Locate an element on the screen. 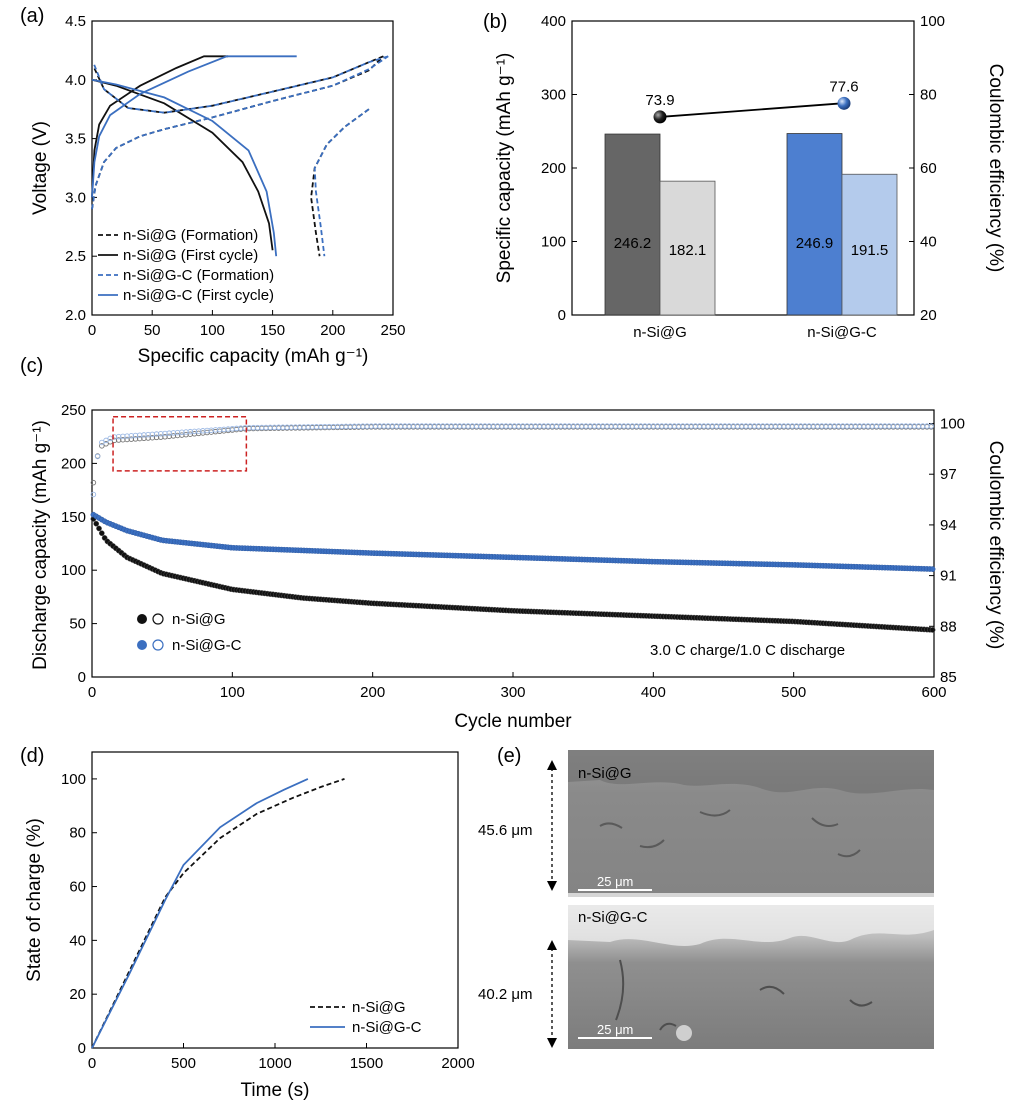  y-tick-label-b: 200 is located at coordinates (553, 168).